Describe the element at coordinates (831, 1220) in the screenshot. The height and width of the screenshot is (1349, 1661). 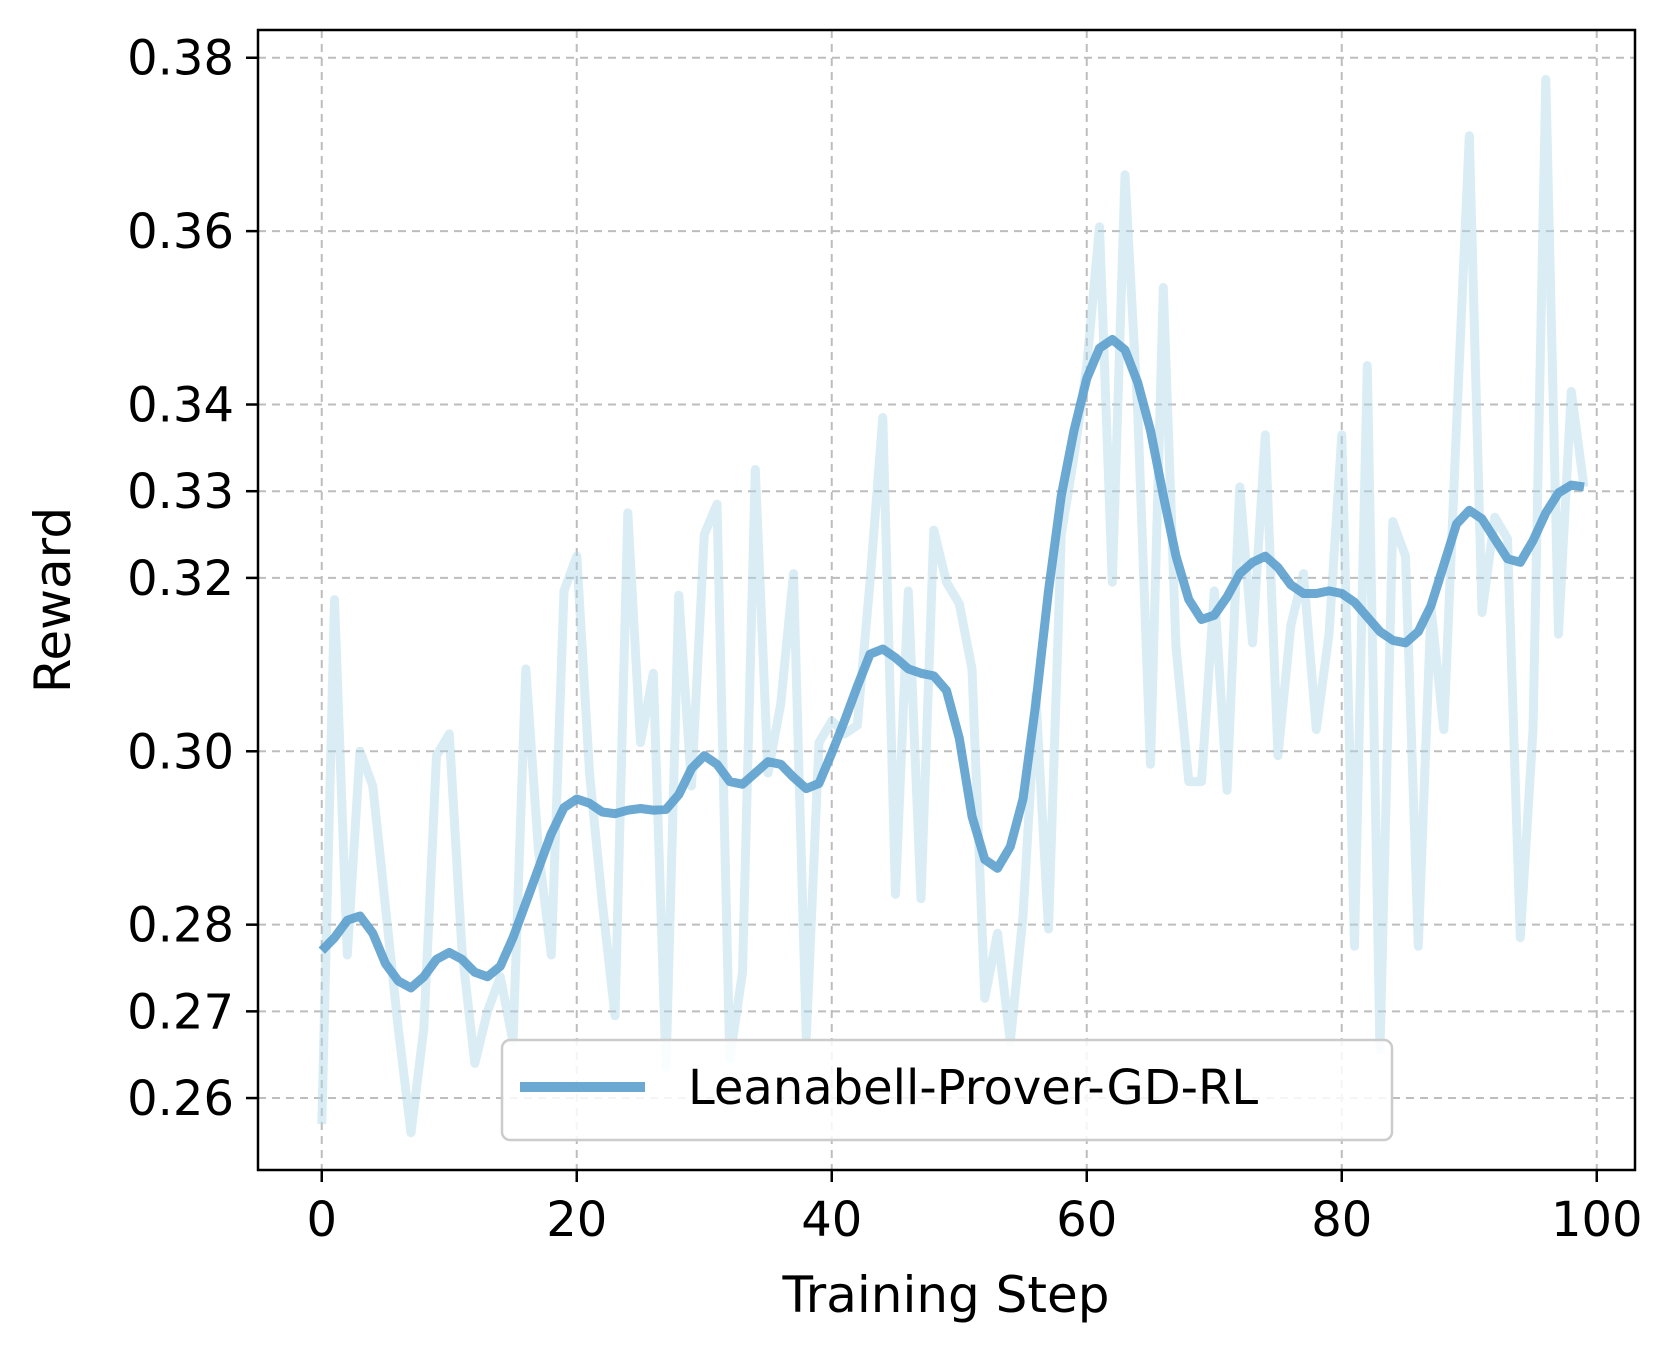
I see `x-tick-label: 40` at that location.